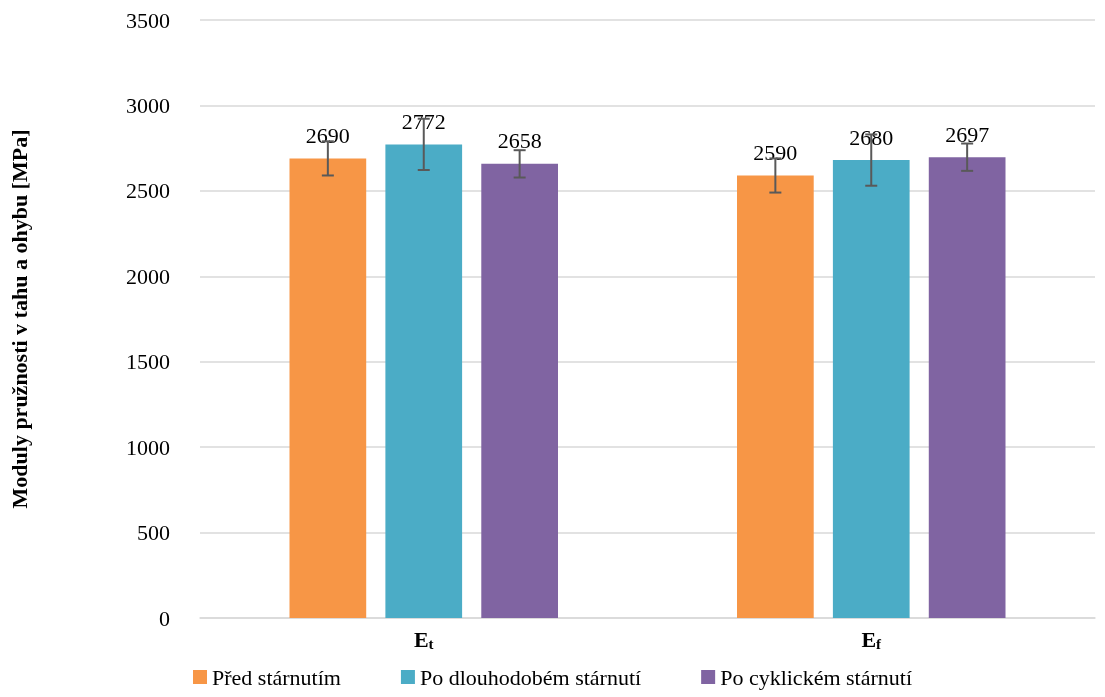 Image resolution: width=1105 pixels, height=697 pixels. What do you see at coordinates (148, 105) in the screenshot?
I see `y-tick-label: 3000` at bounding box center [148, 105].